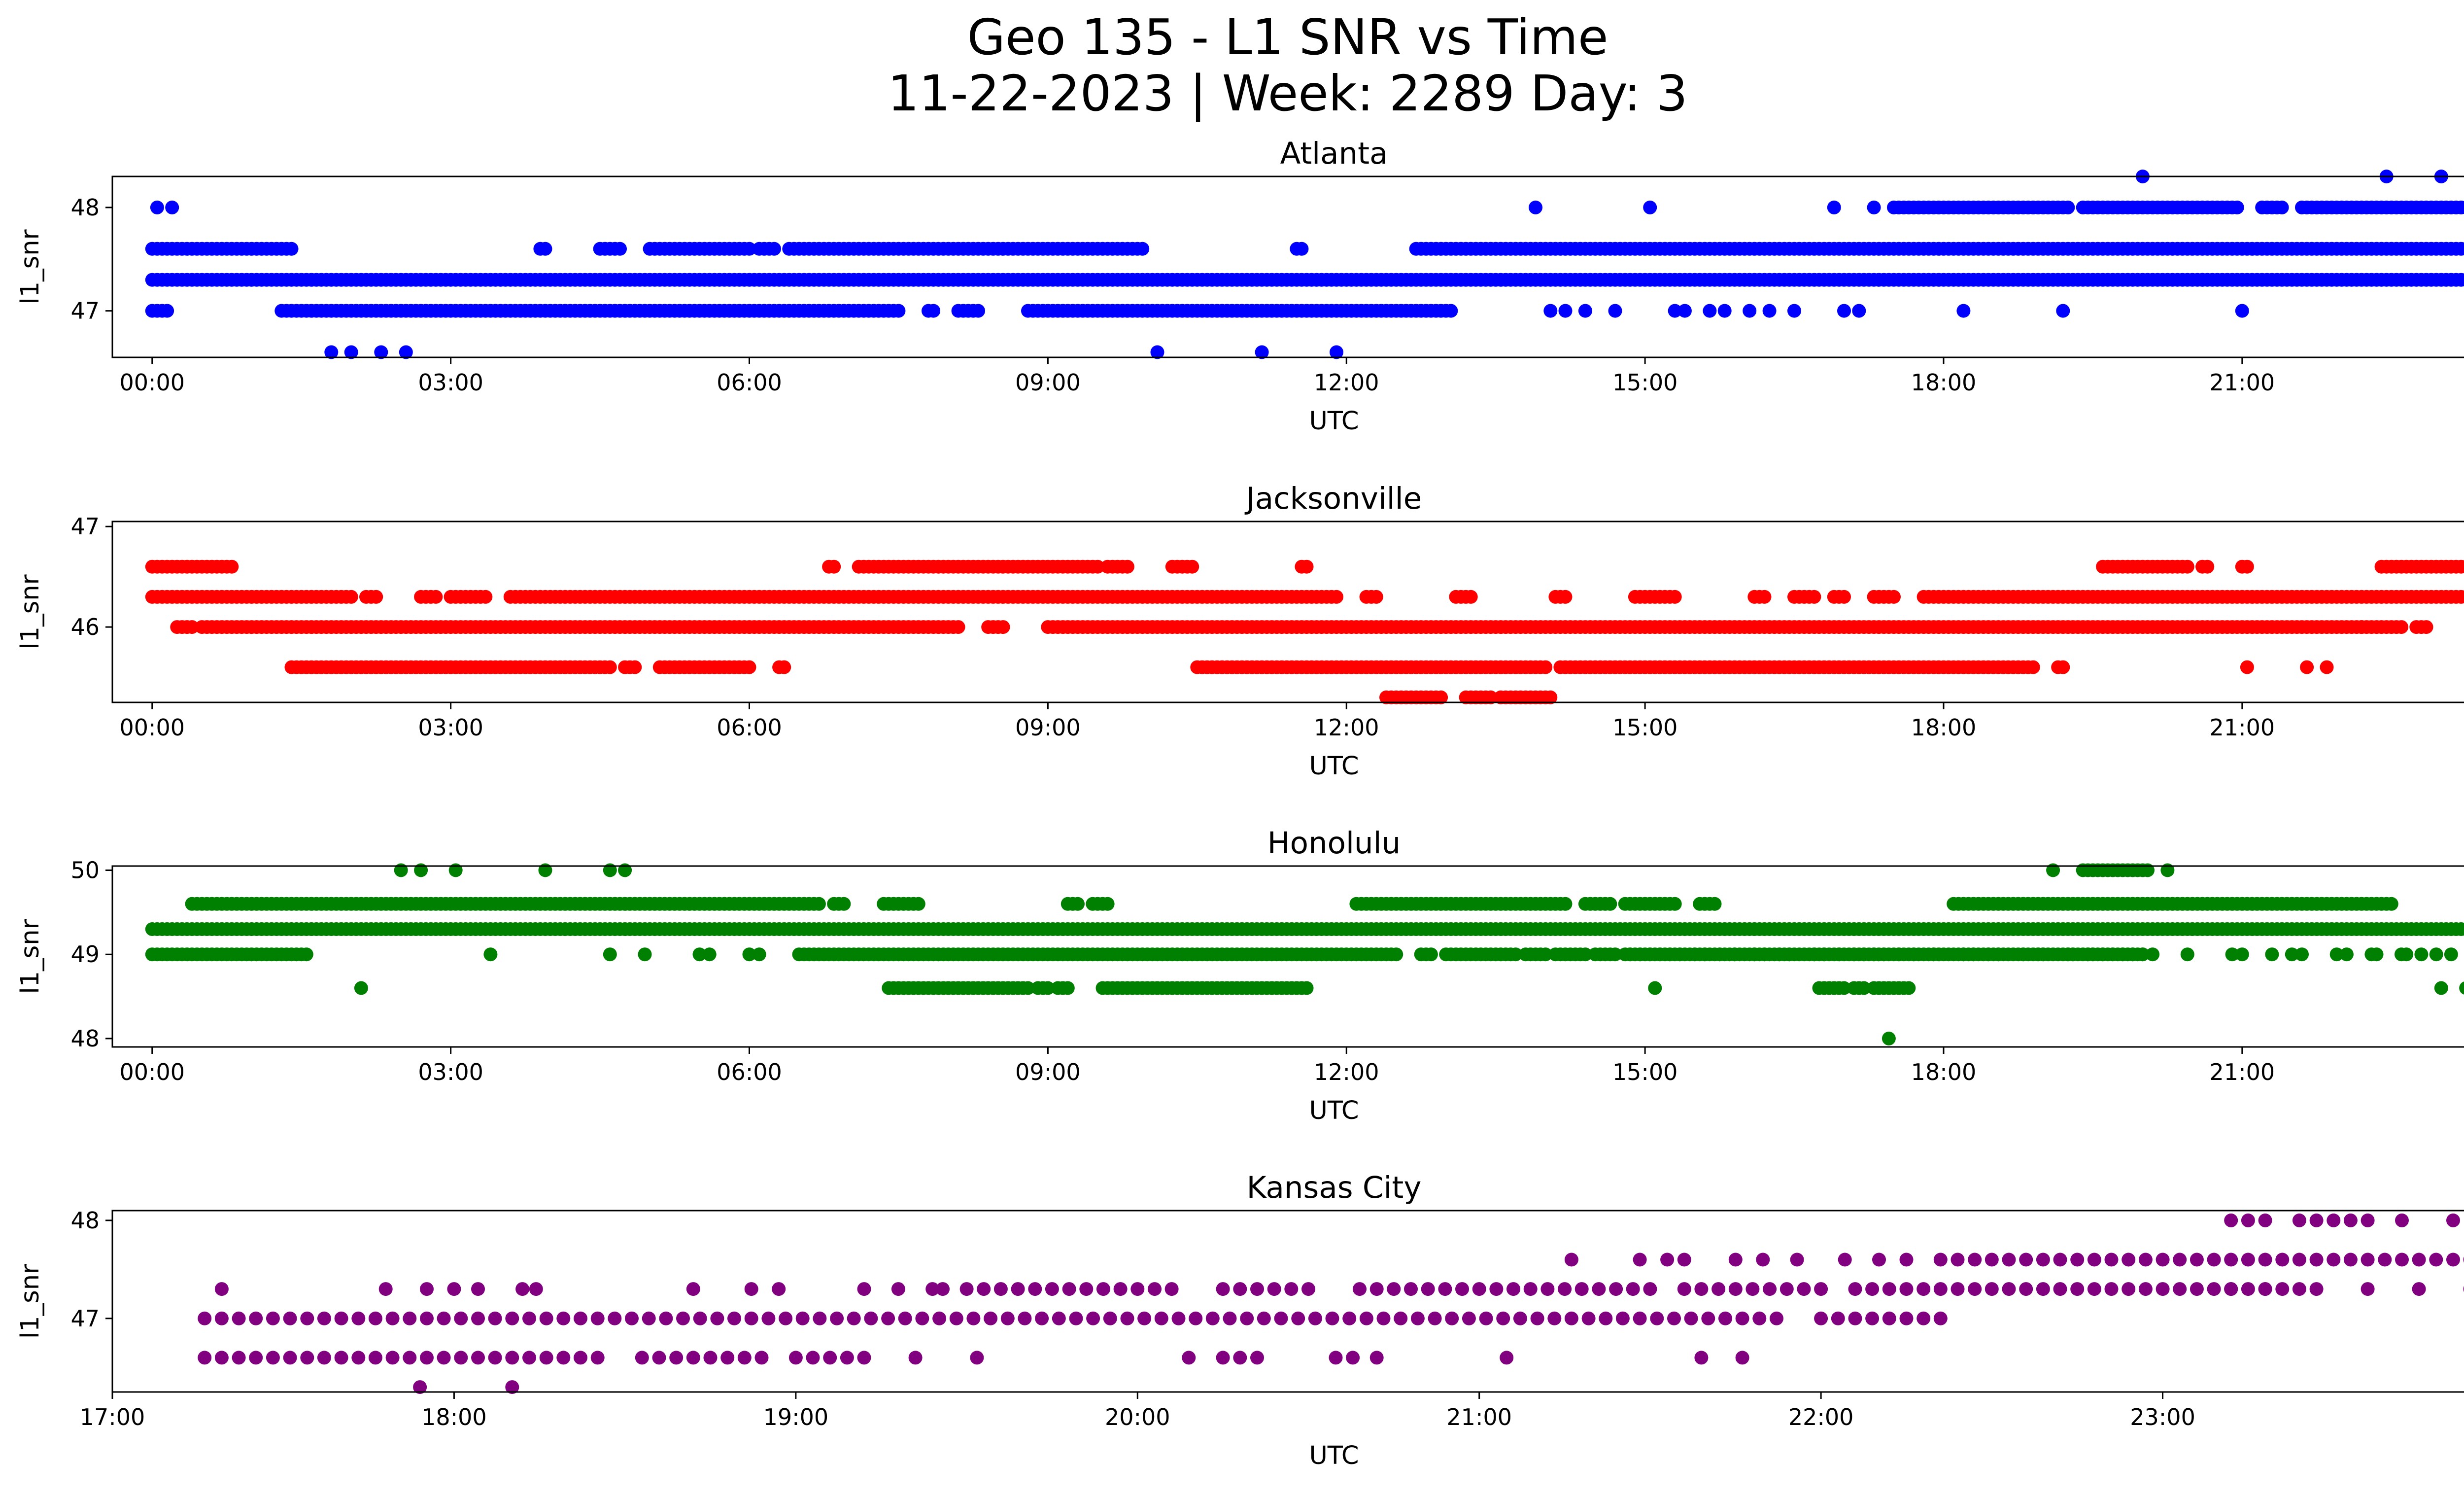 The width and height of the screenshot is (2464, 1495). Describe the element at coordinates (1287, 612) in the screenshot. I see `axes-frame-jacksonville` at that location.